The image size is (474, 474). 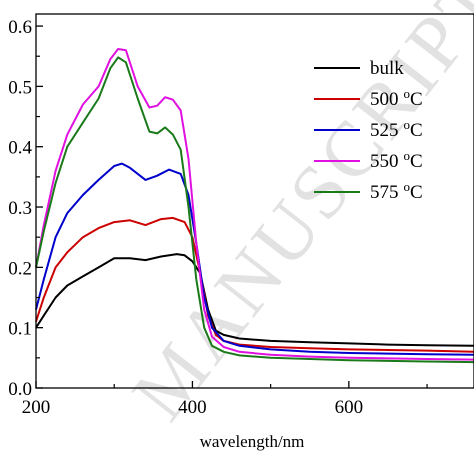 I want to click on y-tick-label: 0.4, so click(x=20, y=148).